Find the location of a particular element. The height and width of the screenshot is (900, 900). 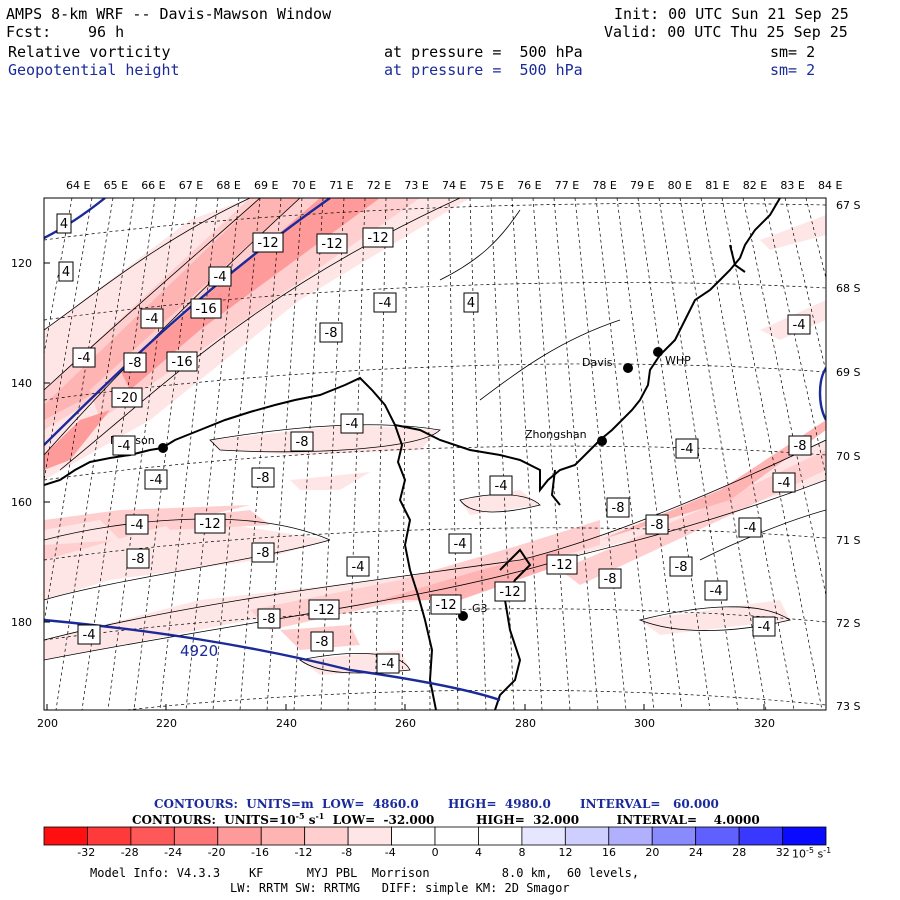

vort-info-pre: CONTOURS: UNITS=10 is located at coordinates (214, 820).